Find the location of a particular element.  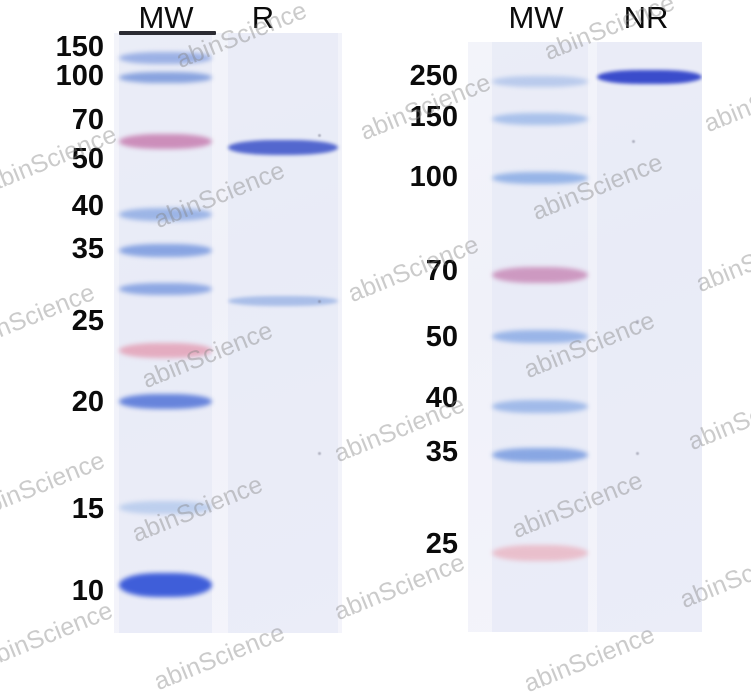

lane-shade-nr is located at coordinates (649, 337).